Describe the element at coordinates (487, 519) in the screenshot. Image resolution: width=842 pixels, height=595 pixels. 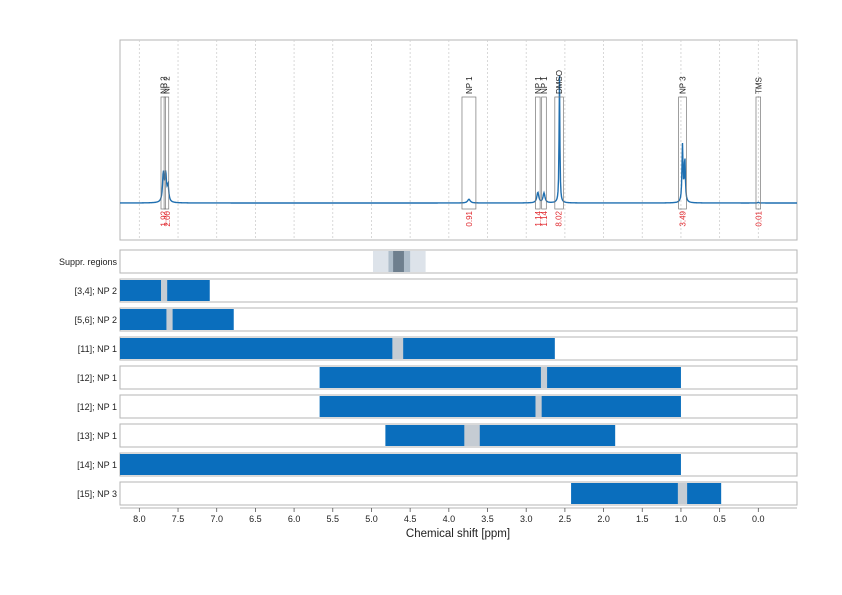
I see `x-tick-label: 3.5` at that location.